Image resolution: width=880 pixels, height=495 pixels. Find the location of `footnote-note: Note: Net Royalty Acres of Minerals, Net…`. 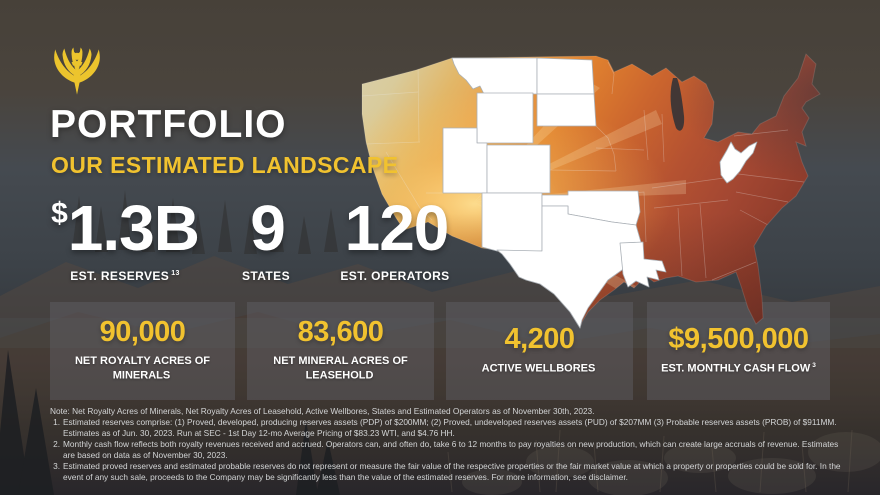

footnote-note: Note: Net Royalty Acres of Minerals, Net… is located at coordinates (322, 411).